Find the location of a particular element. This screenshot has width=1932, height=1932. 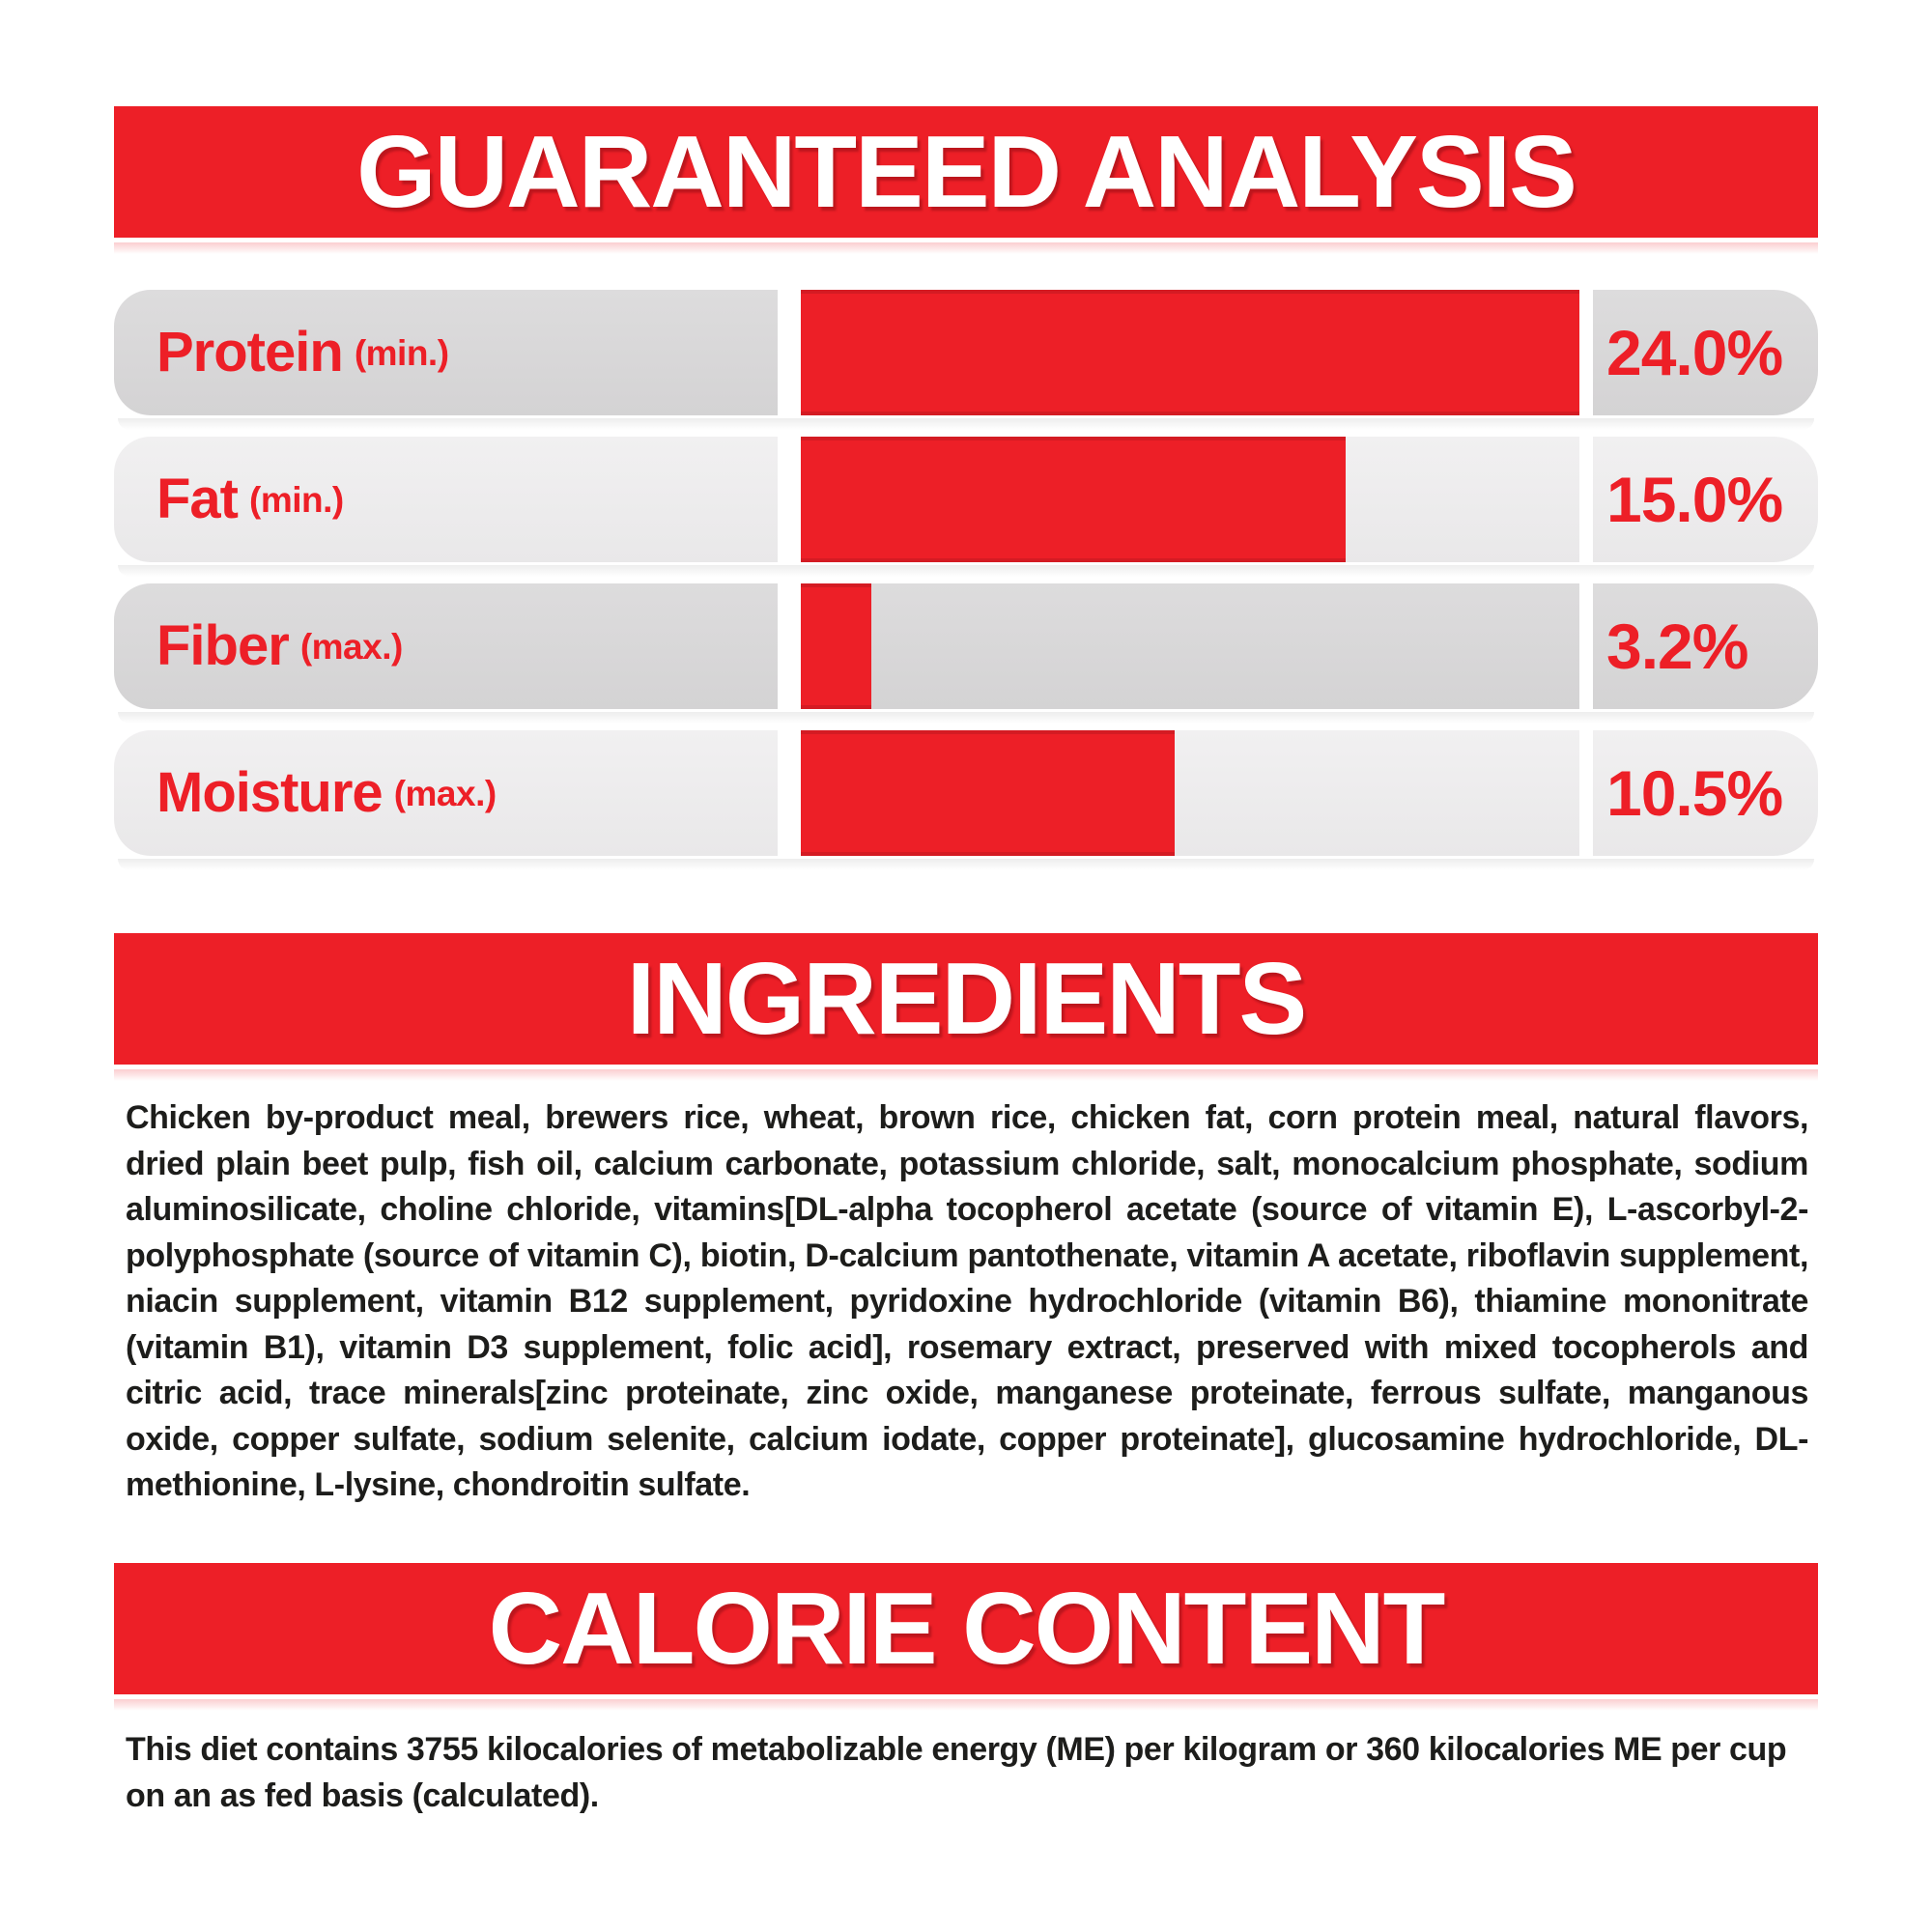

bar-fill-protein is located at coordinates (1190, 352).